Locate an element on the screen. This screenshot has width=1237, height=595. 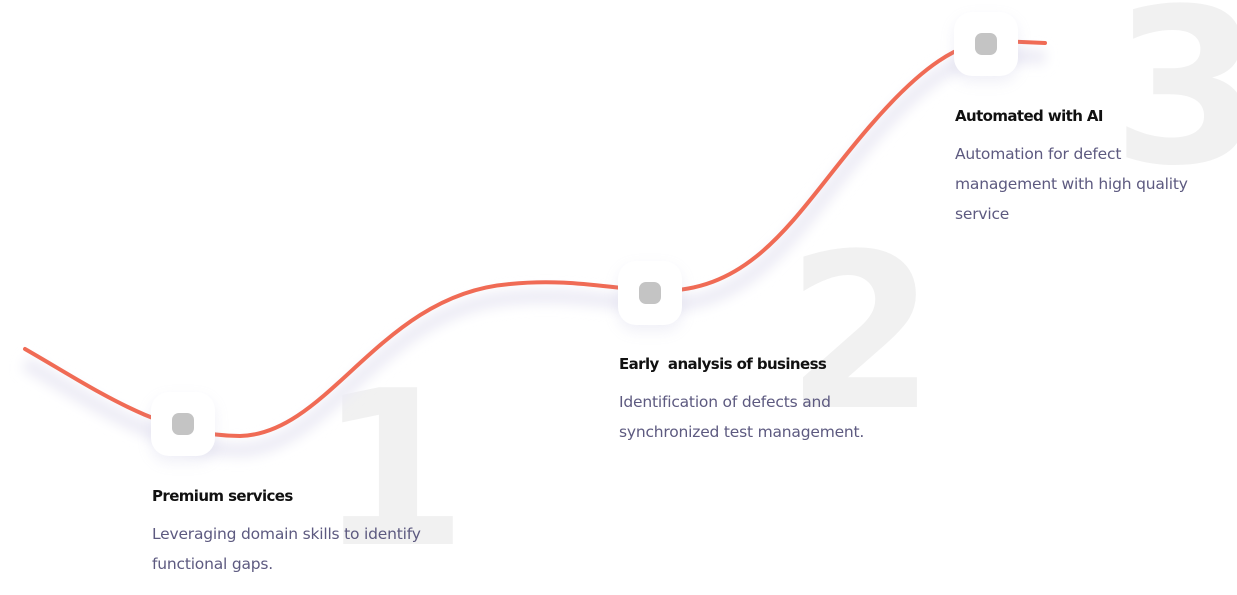
step-title: Premium services is located at coordinates (222, 496).